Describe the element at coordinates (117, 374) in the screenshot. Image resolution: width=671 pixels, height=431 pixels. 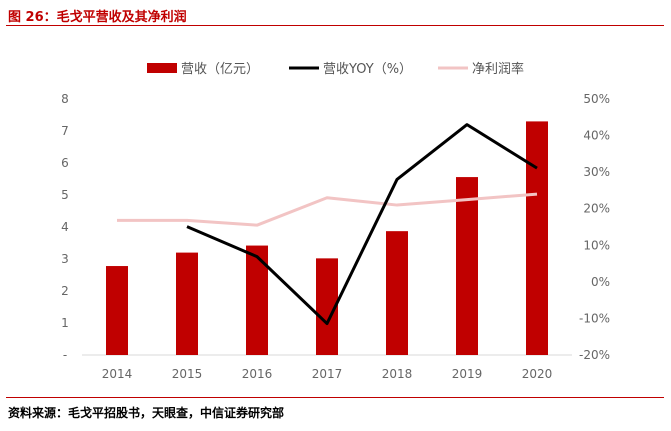
I see `x-axis-tick: 2014` at that location.